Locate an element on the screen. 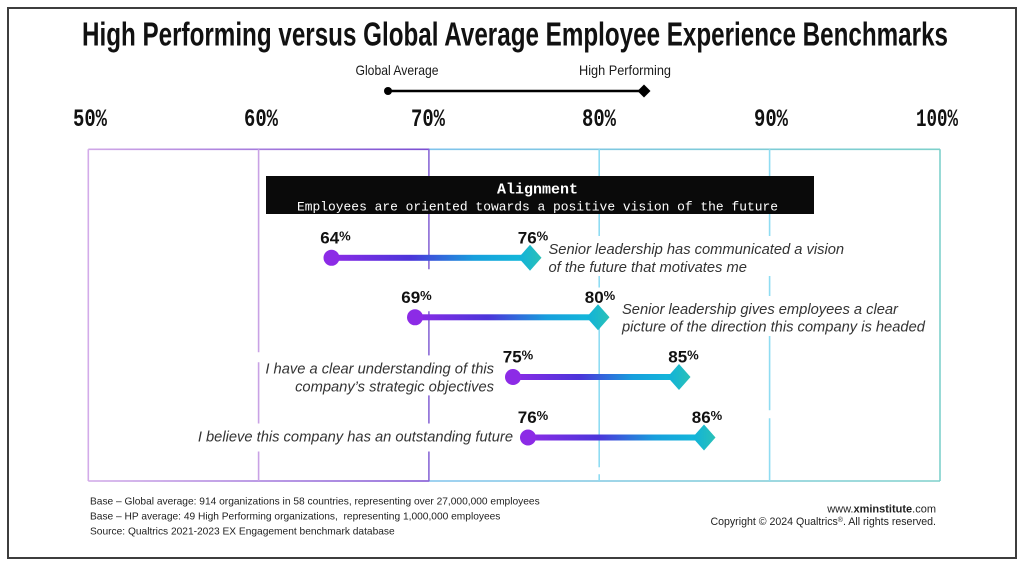  svg-text: www.xminstitute.com is located at coordinates (881, 510).